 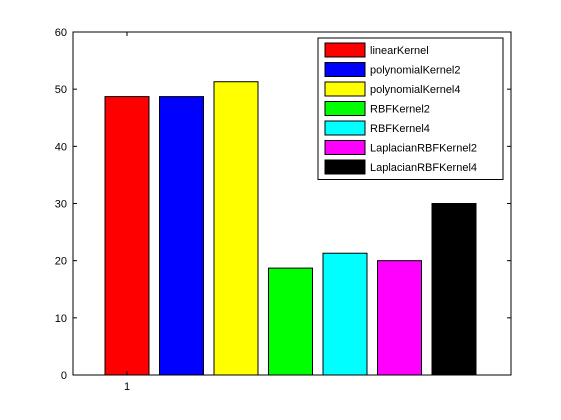 I want to click on bar-linearKernel, so click(x=127, y=236).